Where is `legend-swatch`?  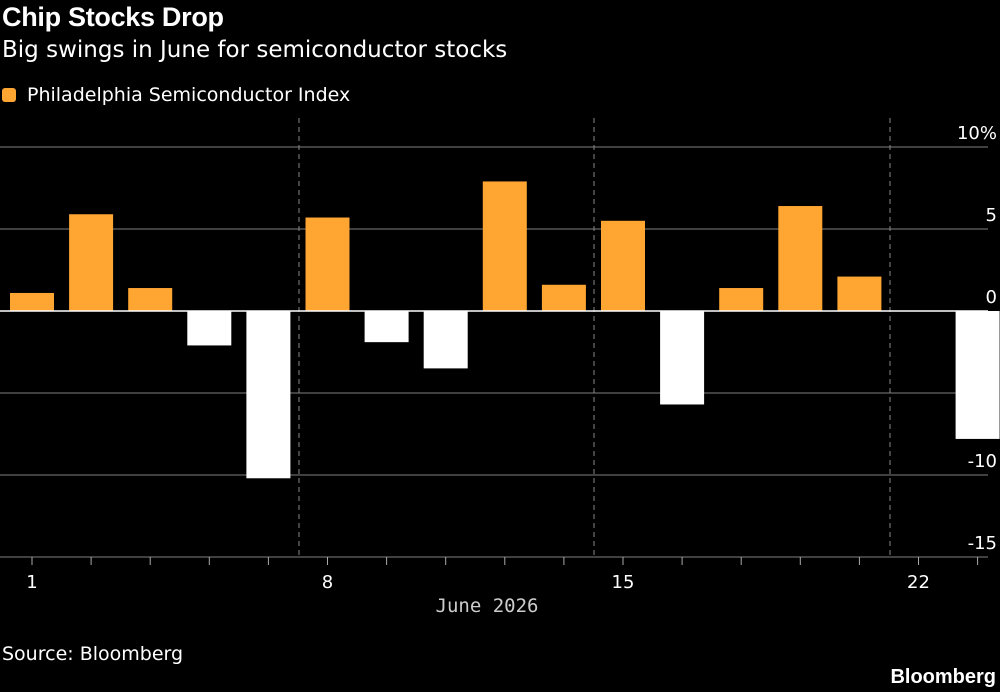
legend-swatch is located at coordinates (9, 95).